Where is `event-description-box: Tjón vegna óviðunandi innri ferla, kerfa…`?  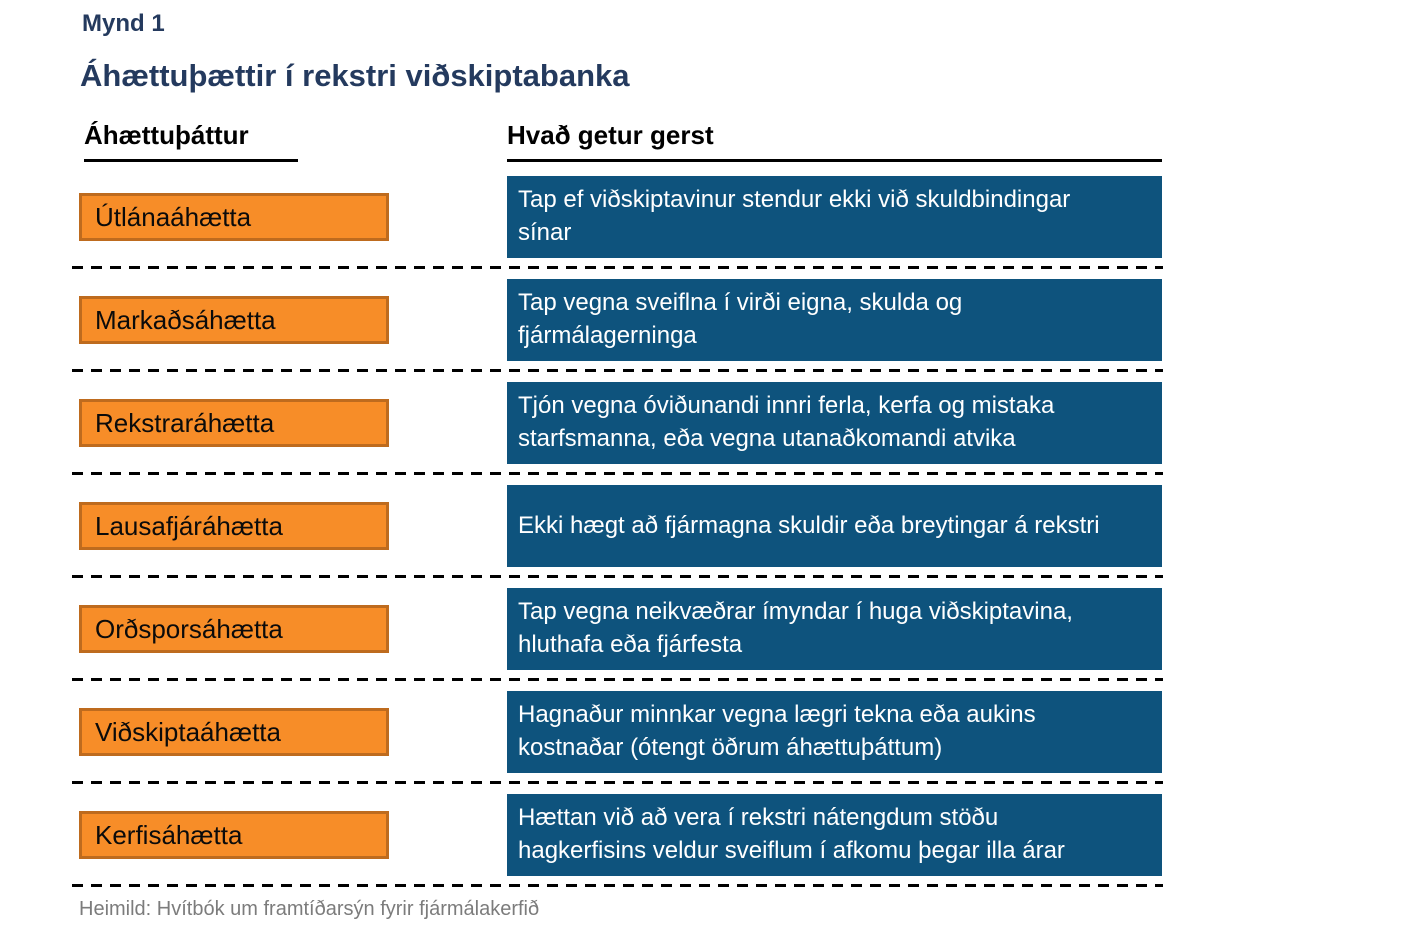 event-description-box: Tjón vegna óviðunandi innri ferla, kerfa… is located at coordinates (834, 423).